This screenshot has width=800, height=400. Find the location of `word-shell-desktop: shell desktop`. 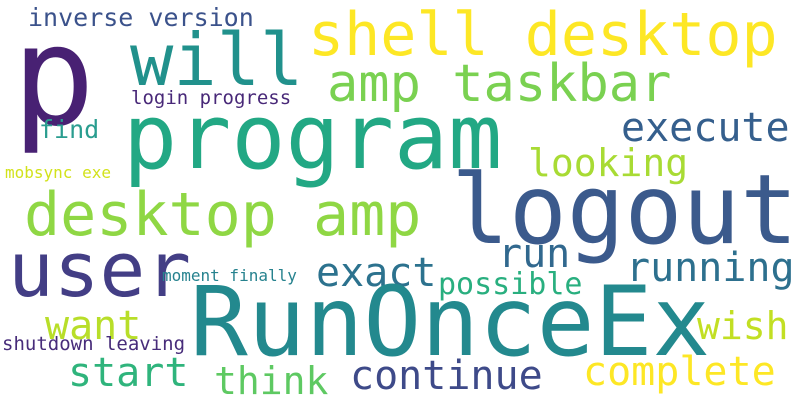

word-shell-desktop: shell desktop is located at coordinates (543, 35).